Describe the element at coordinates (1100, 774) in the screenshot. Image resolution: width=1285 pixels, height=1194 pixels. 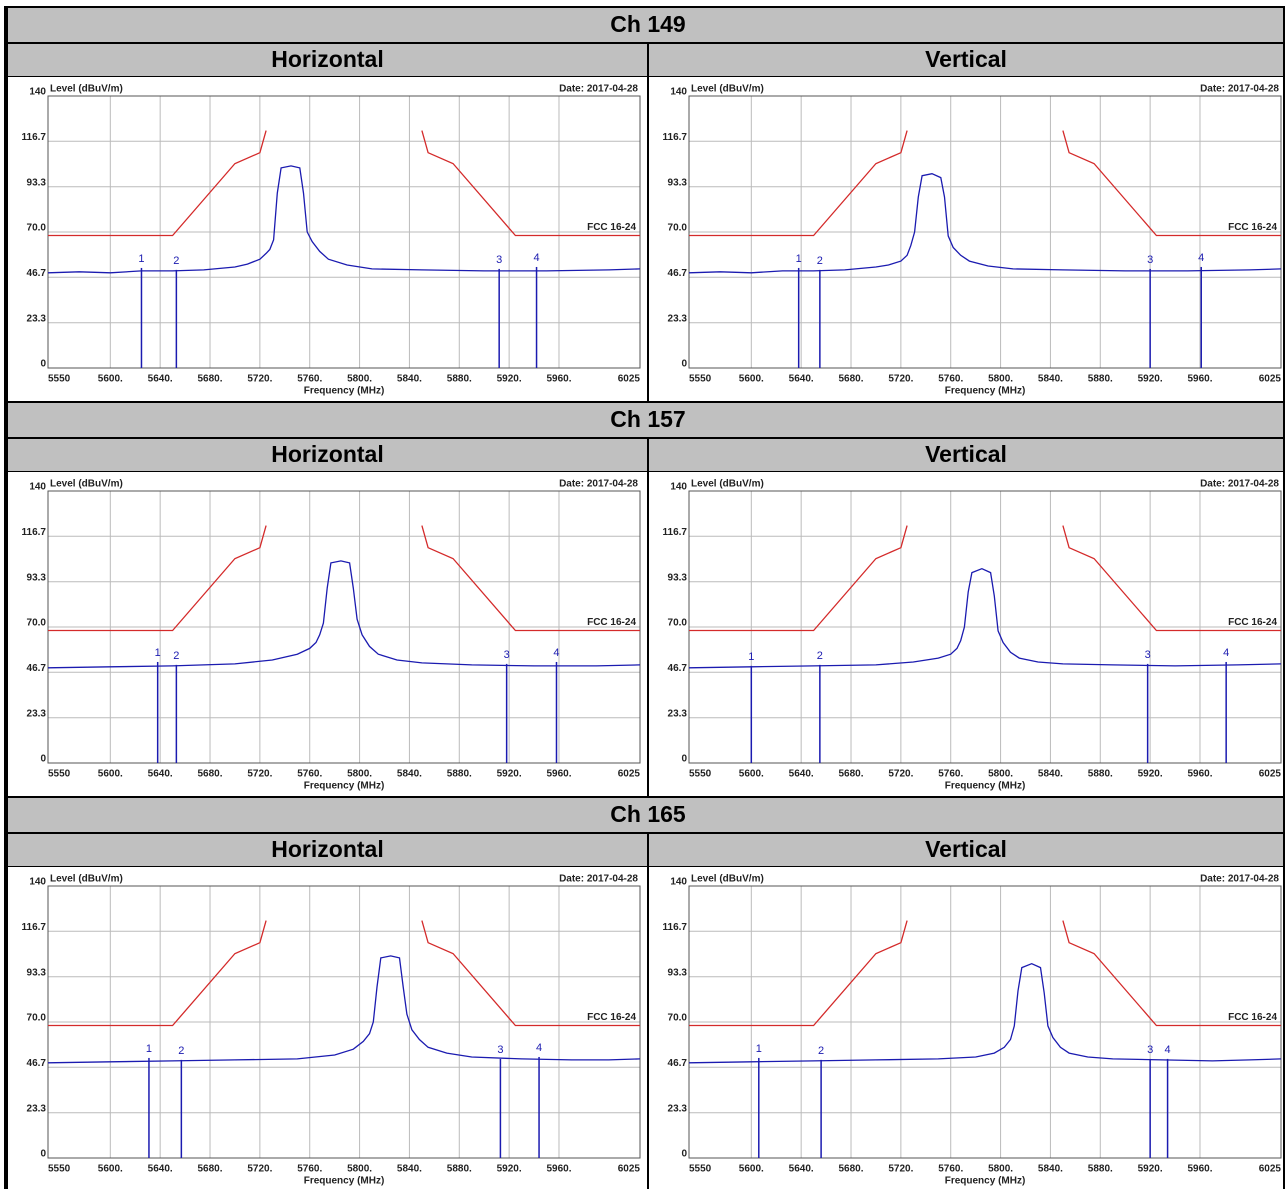
I see `x-tick-label: 5880.` at that location.